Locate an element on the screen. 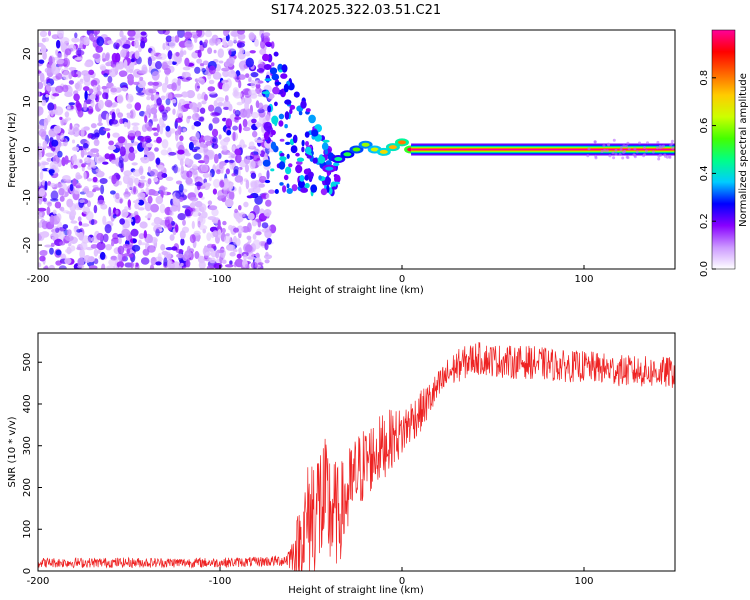 The image size is (750, 600). chart-title: S174.2025.322.03.51.C21 is located at coordinates (356, 10).